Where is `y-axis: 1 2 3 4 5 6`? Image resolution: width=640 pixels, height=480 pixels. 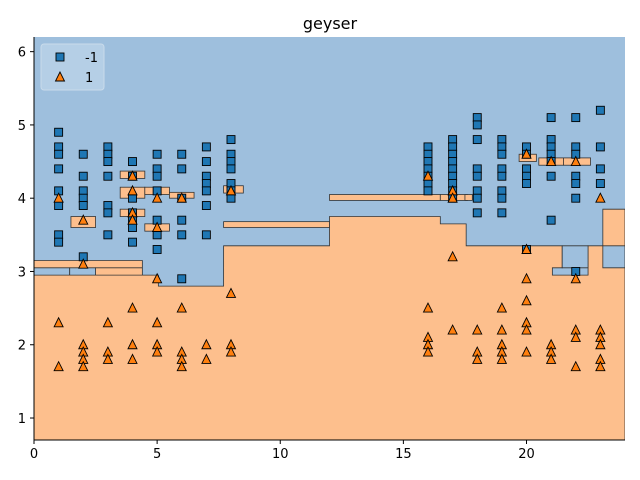
y-axis: 1 2 3 4 5 6 is located at coordinates (26, 238).